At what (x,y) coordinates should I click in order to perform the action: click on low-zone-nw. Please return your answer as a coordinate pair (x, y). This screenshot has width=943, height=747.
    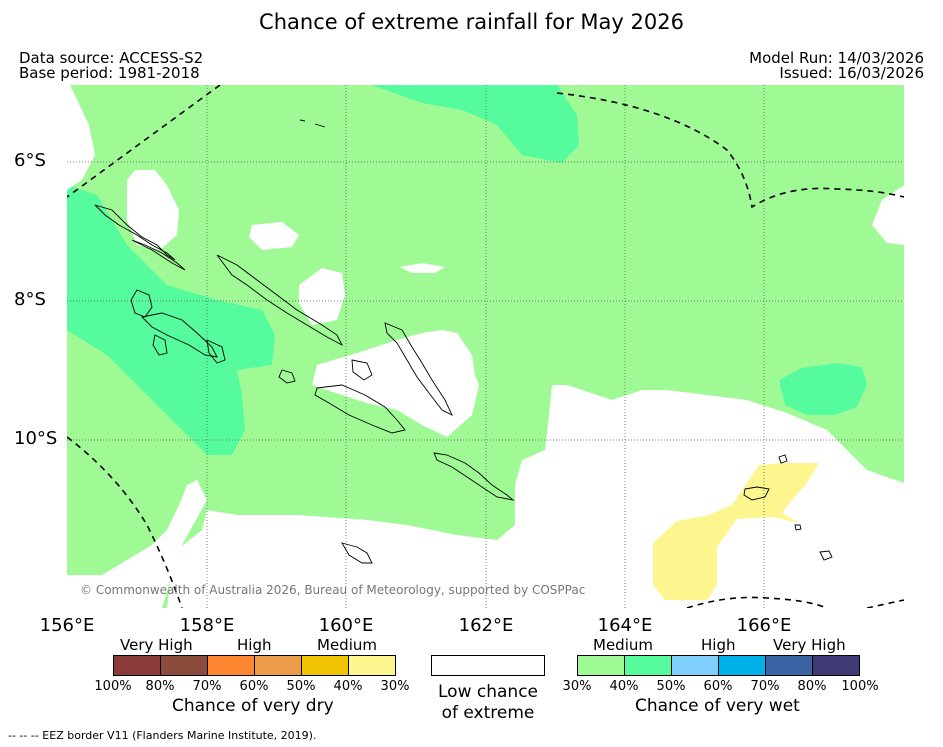
    Looking at the image, I should click on (81, 137).